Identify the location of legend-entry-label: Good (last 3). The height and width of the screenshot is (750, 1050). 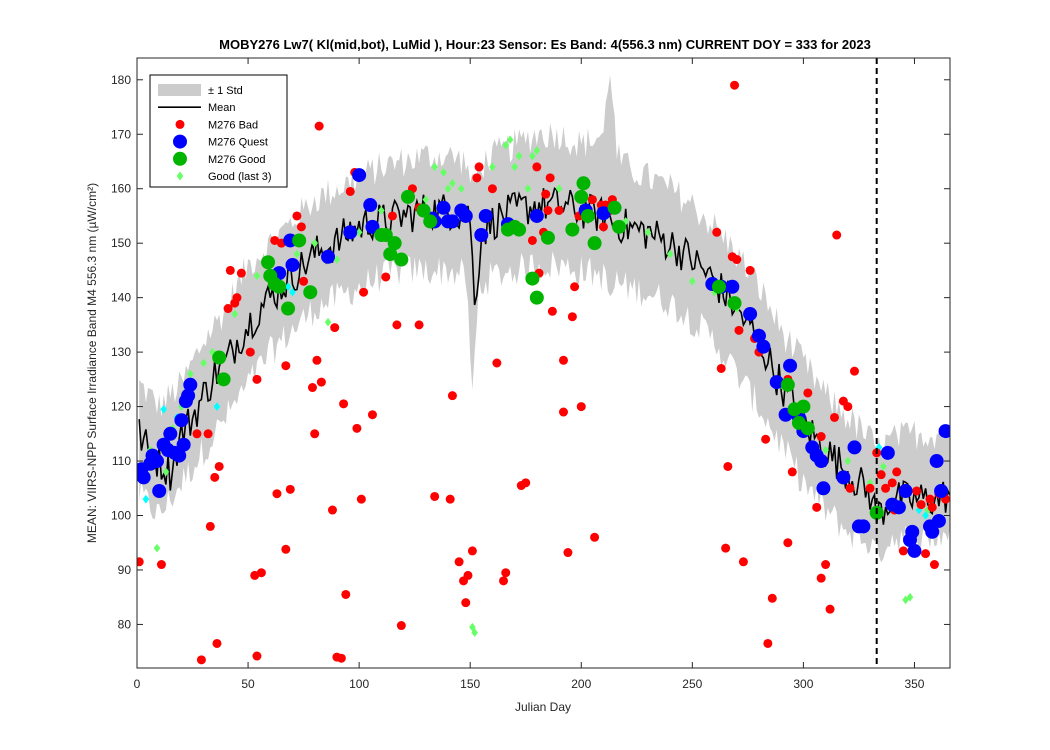
(240, 177).